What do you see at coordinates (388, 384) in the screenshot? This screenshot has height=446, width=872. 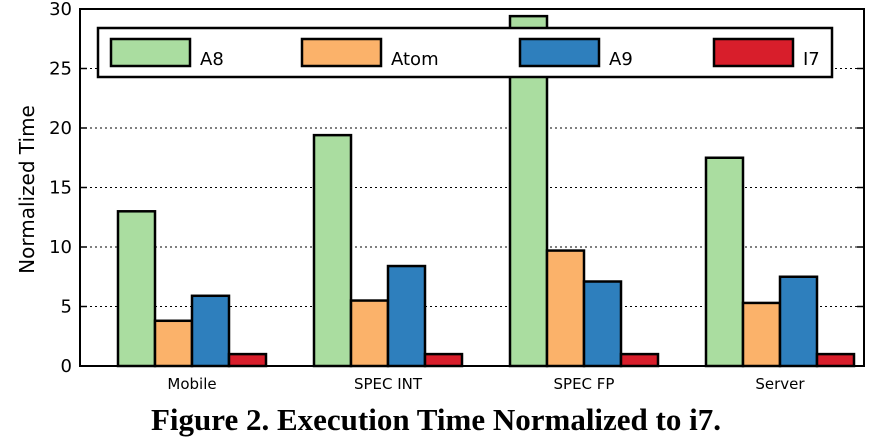 I see `x-tick-label: SPEC INT` at bounding box center [388, 384].